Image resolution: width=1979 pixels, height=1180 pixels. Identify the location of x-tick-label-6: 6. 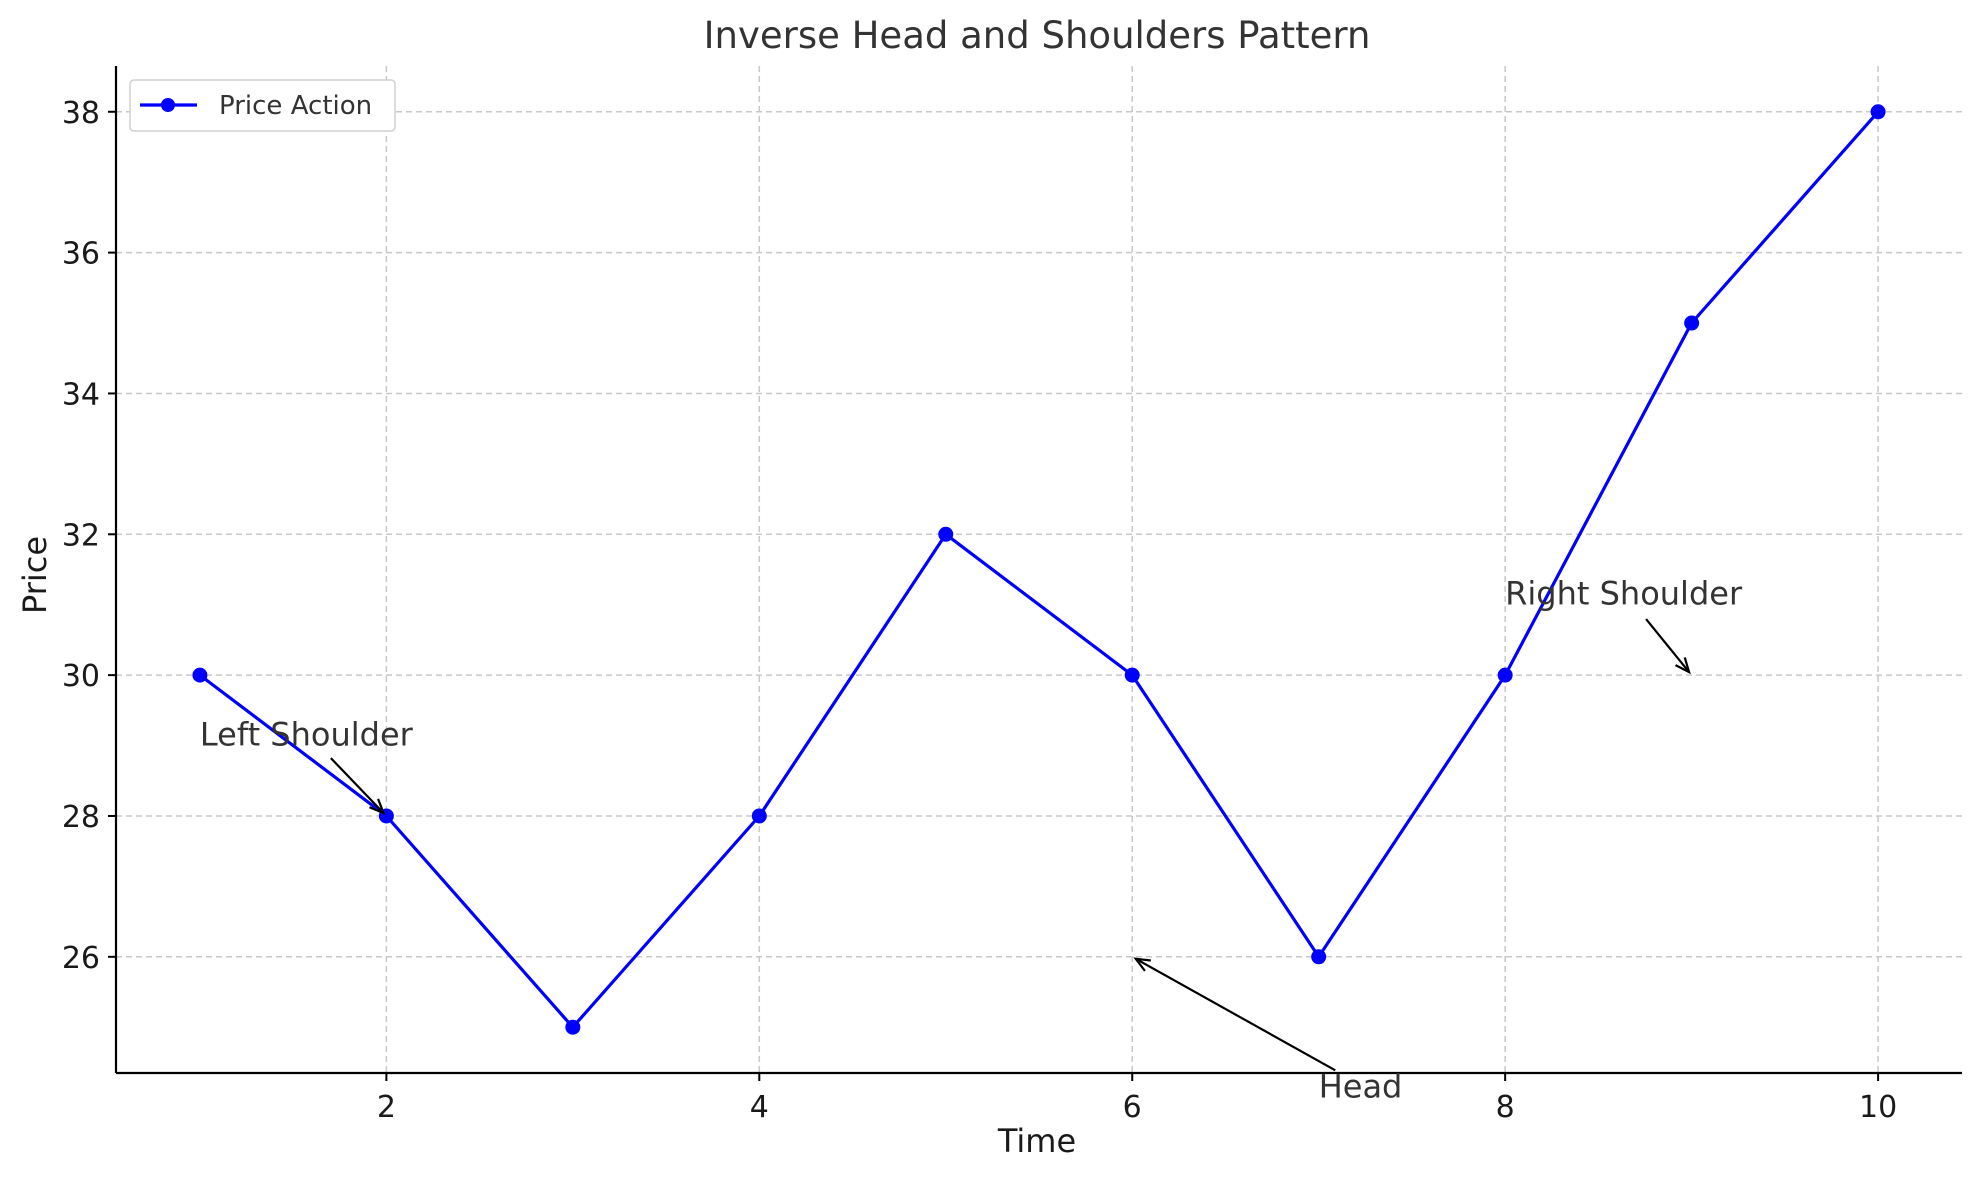
(1132, 1107).